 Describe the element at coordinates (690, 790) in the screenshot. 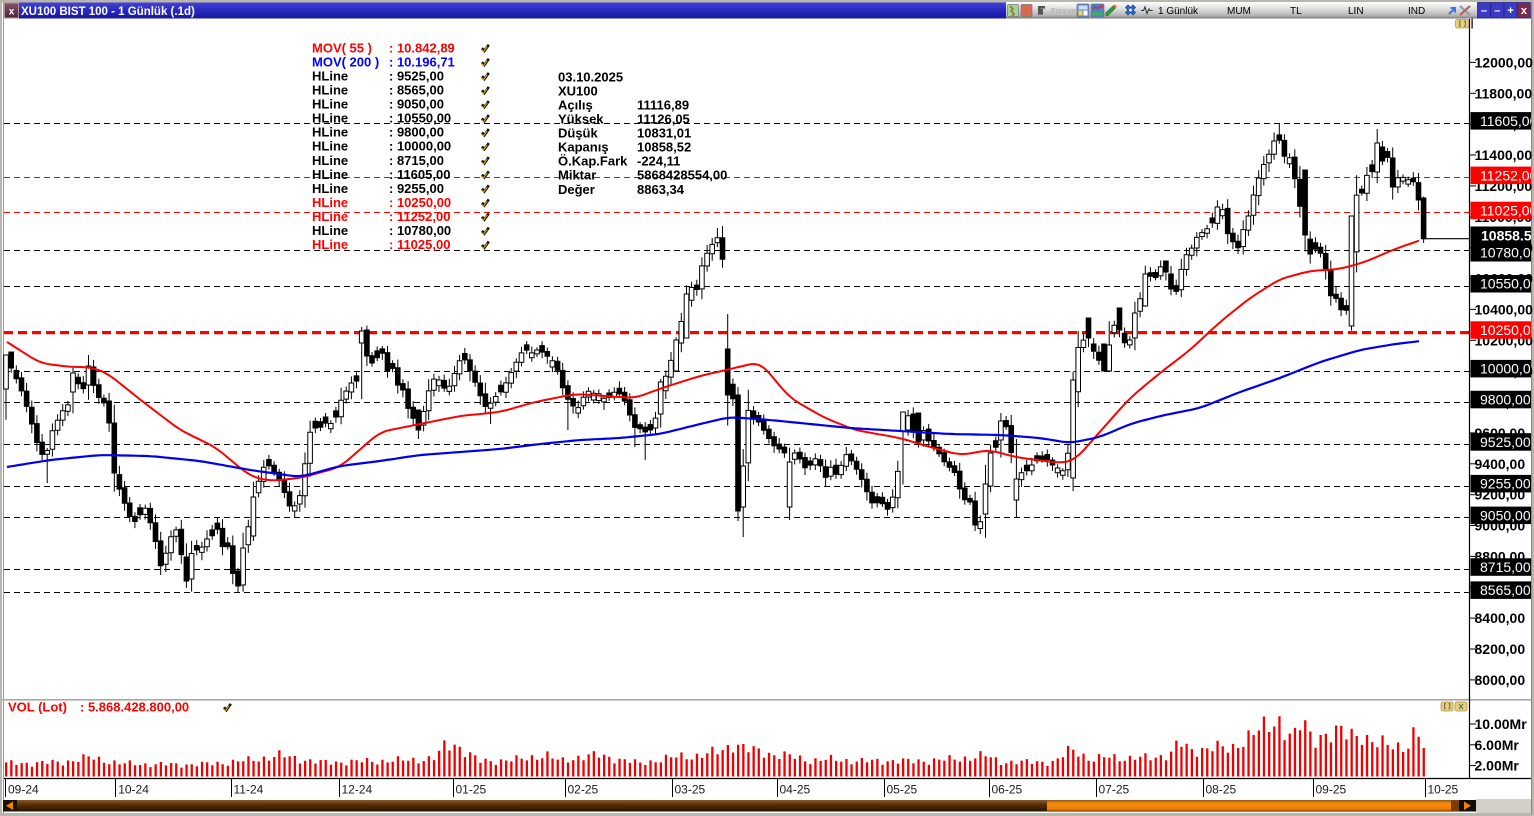

I see `svg-text: 03-25` at that location.